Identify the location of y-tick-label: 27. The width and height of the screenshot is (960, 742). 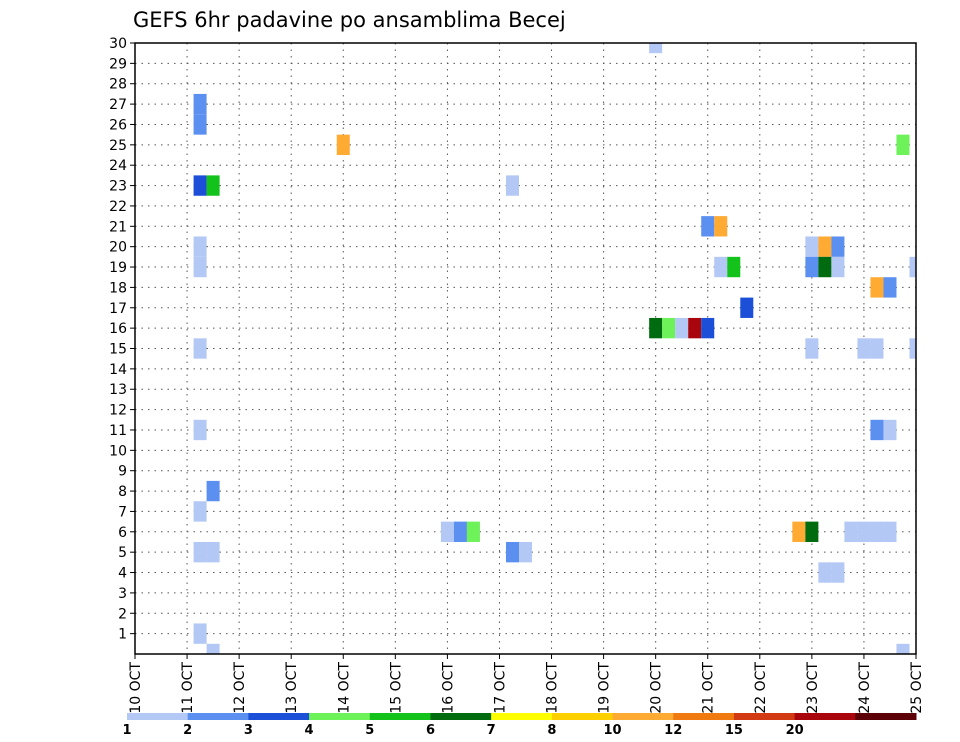
(118, 105).